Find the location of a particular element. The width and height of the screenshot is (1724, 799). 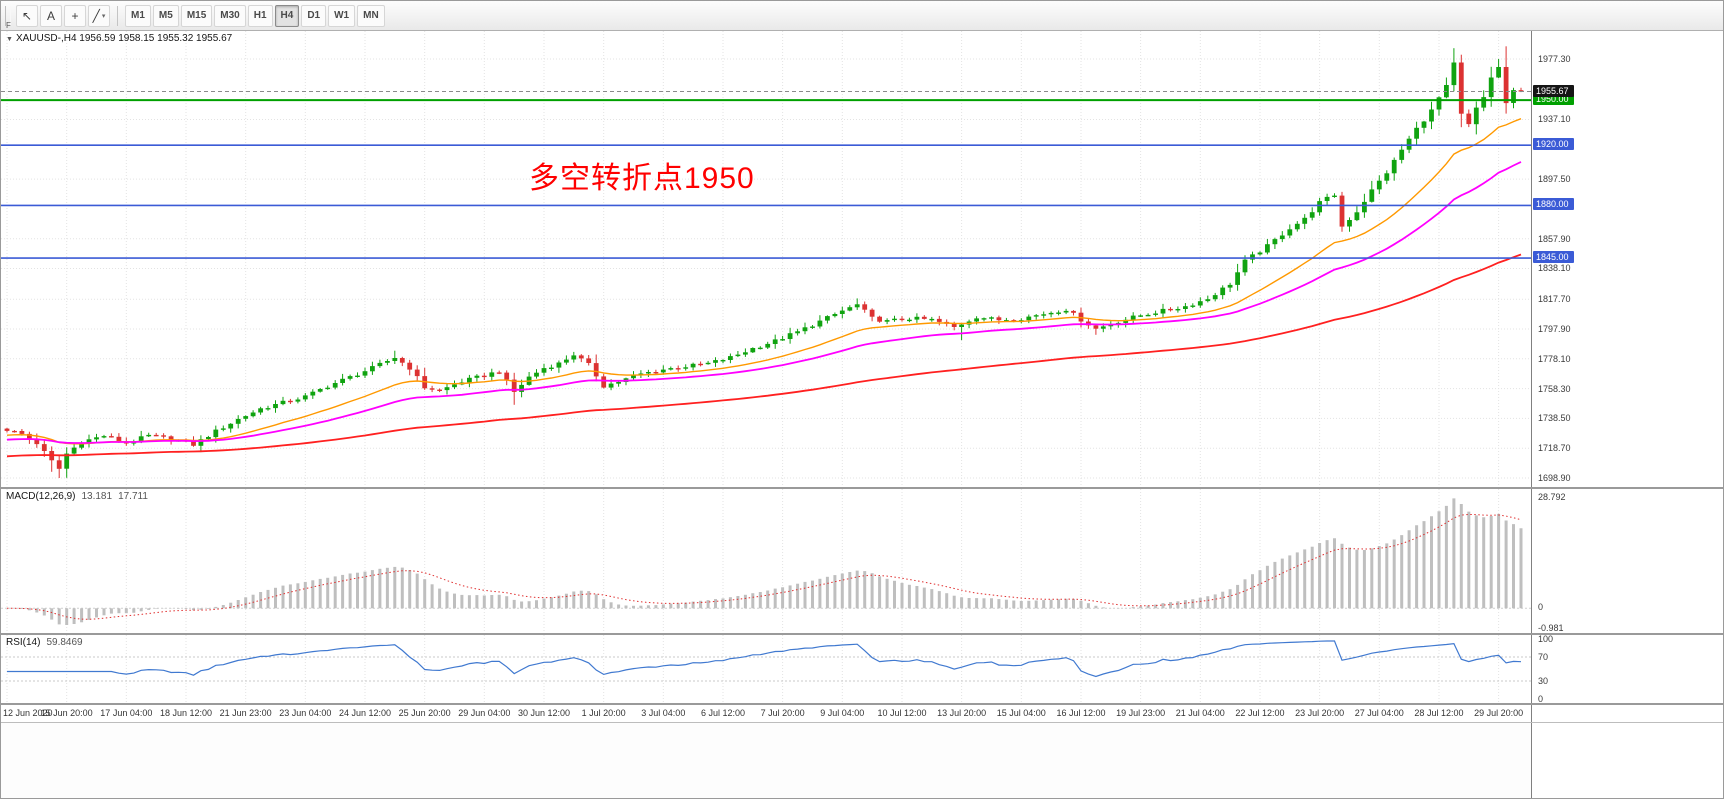

time-axis-label: 9 Jul 04:00 is located at coordinates (842, 713).